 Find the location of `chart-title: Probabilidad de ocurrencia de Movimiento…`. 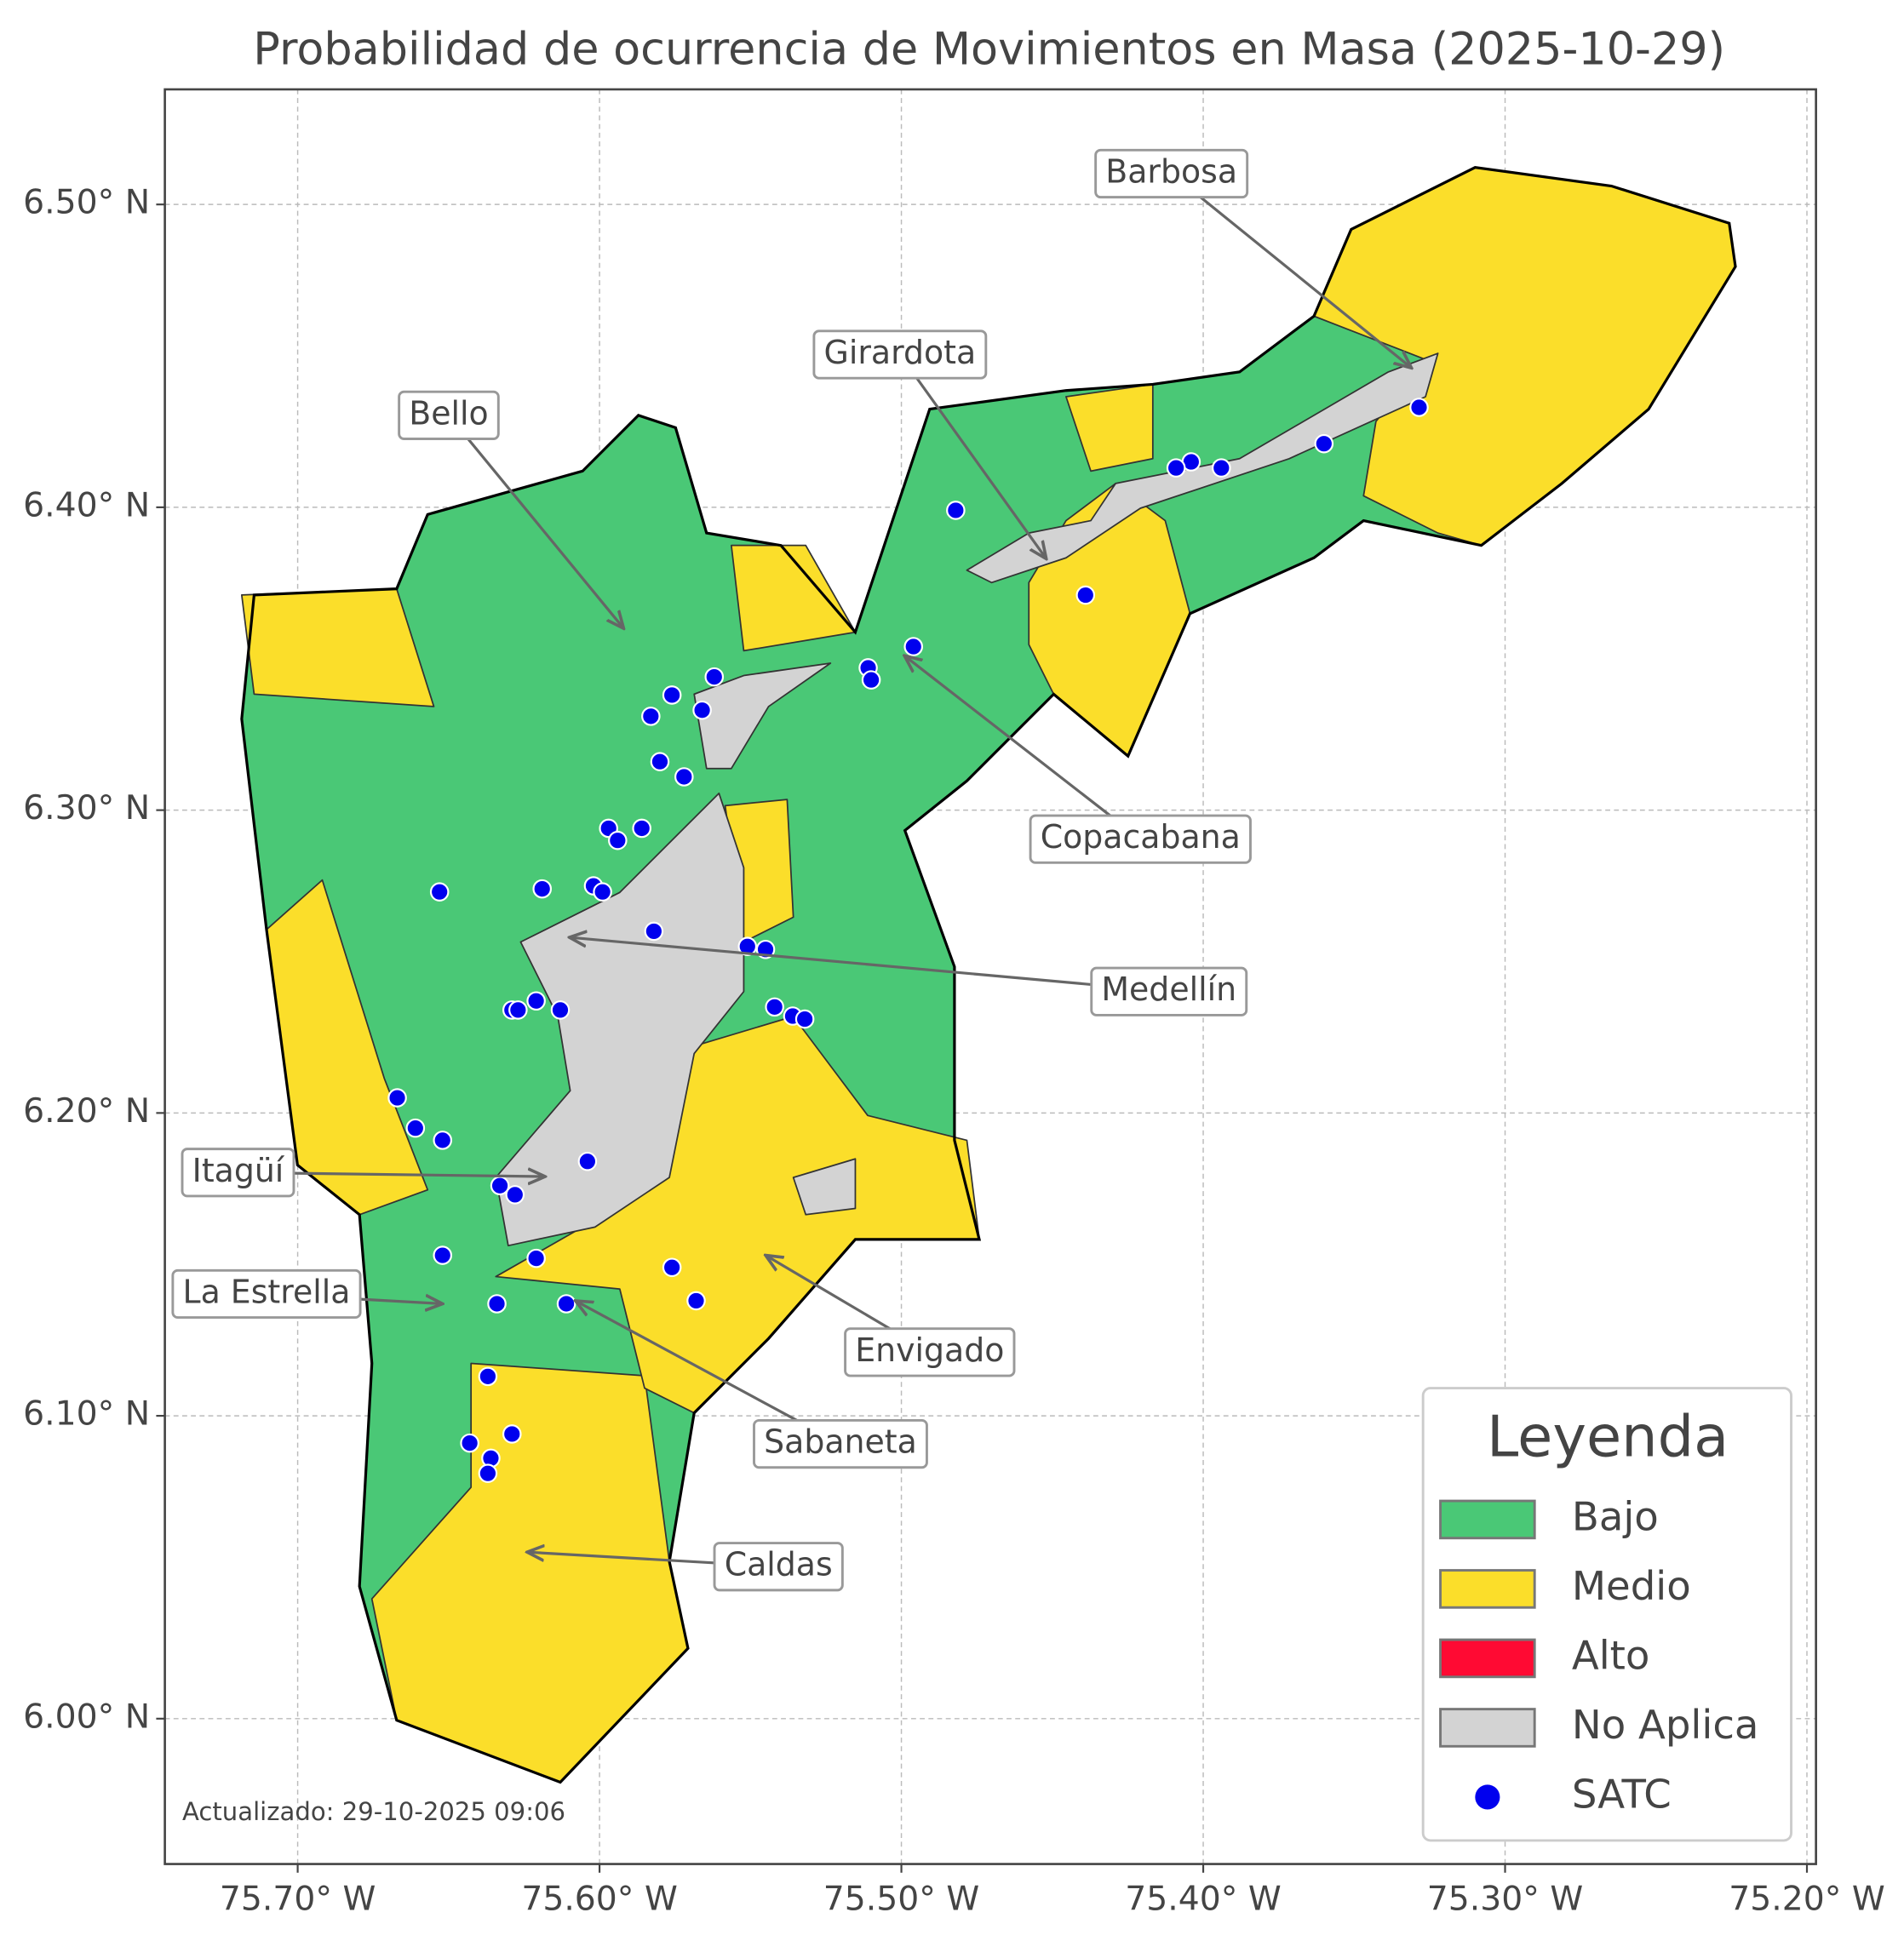

chart-title: Probabilidad de ocurrencia de Movimiento… is located at coordinates (989, 49).